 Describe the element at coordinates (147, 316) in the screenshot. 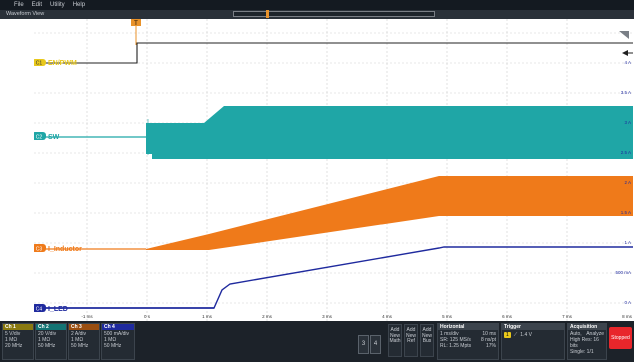

I see `time-axis-label: 0 s` at that location.